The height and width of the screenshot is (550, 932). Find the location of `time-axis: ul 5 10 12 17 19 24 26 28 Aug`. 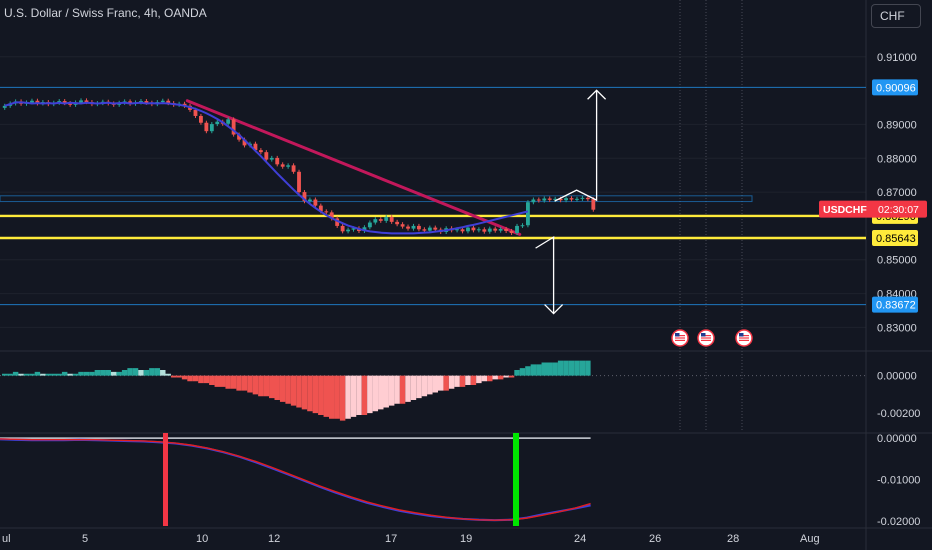

time-axis: ul 5 10 12 17 19 24 26 28 Aug is located at coordinates (411, 539).